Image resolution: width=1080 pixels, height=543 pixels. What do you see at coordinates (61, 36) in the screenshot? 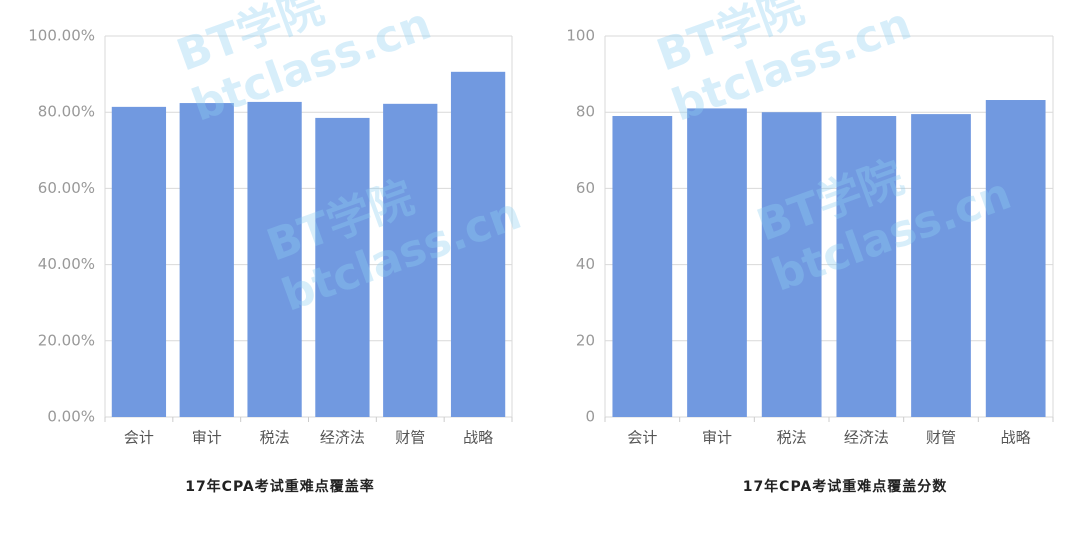
I see `y-tick-label: 100.00%` at bounding box center [61, 36].